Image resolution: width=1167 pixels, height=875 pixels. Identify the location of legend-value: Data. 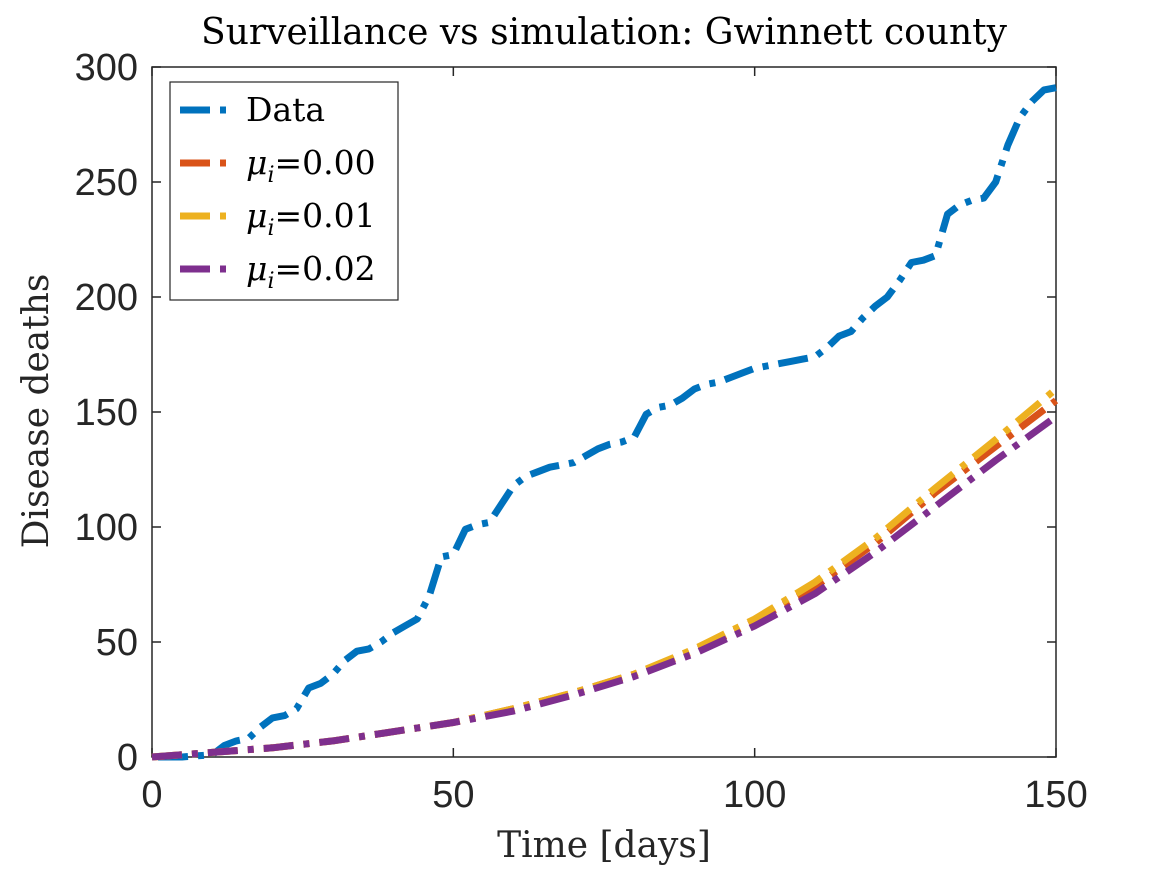
(285, 109).